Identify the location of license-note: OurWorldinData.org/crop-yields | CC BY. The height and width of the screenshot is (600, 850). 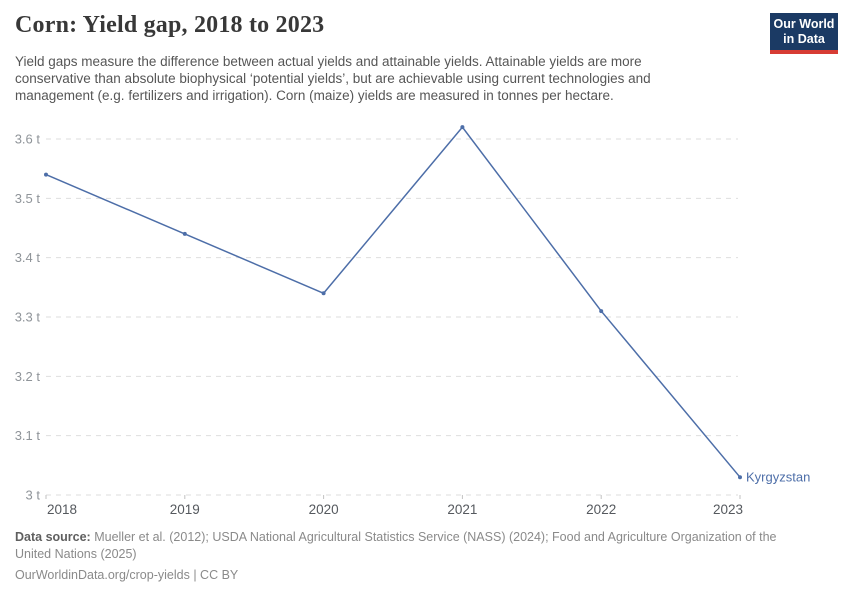
(126, 575).